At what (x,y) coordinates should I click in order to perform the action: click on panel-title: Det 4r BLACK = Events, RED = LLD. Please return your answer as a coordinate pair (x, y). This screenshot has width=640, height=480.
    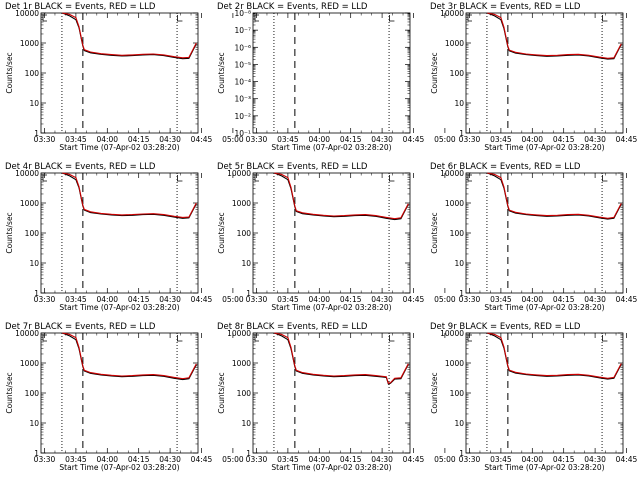
    Looking at the image, I should click on (80, 167).